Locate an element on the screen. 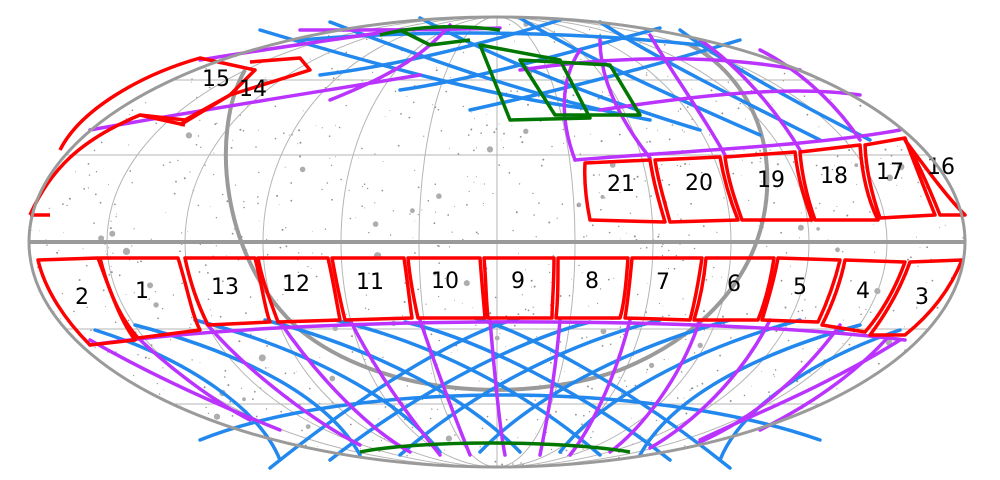 The height and width of the screenshot is (480, 1000). sector-label-10: 10 is located at coordinates (445, 281).